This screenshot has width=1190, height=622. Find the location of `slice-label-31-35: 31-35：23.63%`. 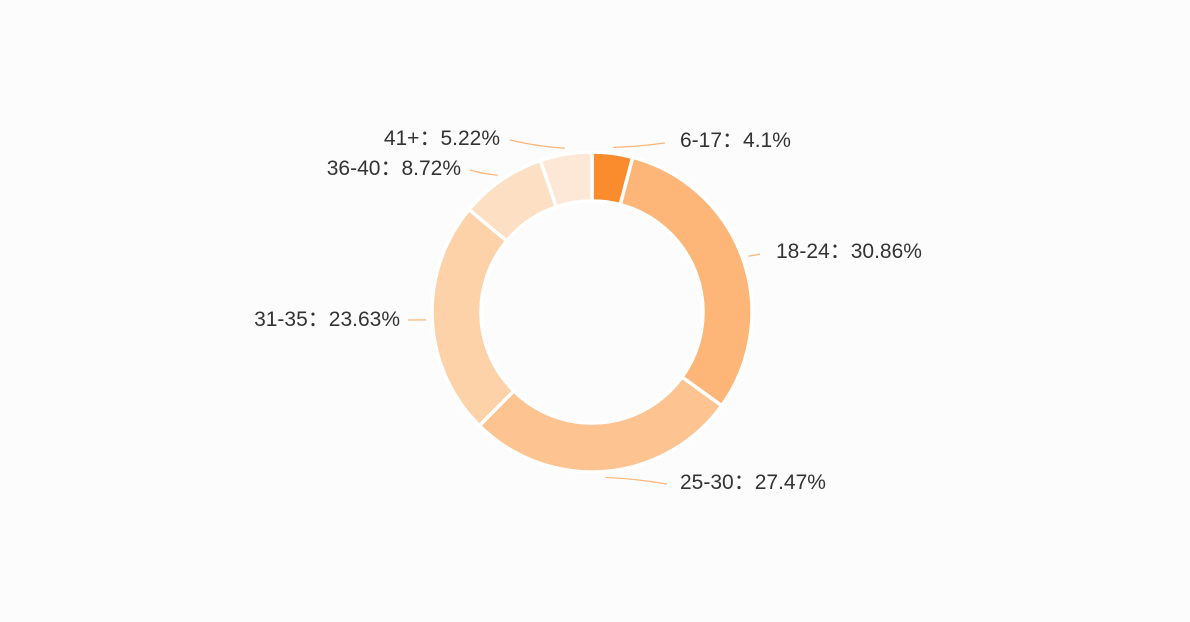

slice-label-31-35: 31-35：23.63% is located at coordinates (327, 319).